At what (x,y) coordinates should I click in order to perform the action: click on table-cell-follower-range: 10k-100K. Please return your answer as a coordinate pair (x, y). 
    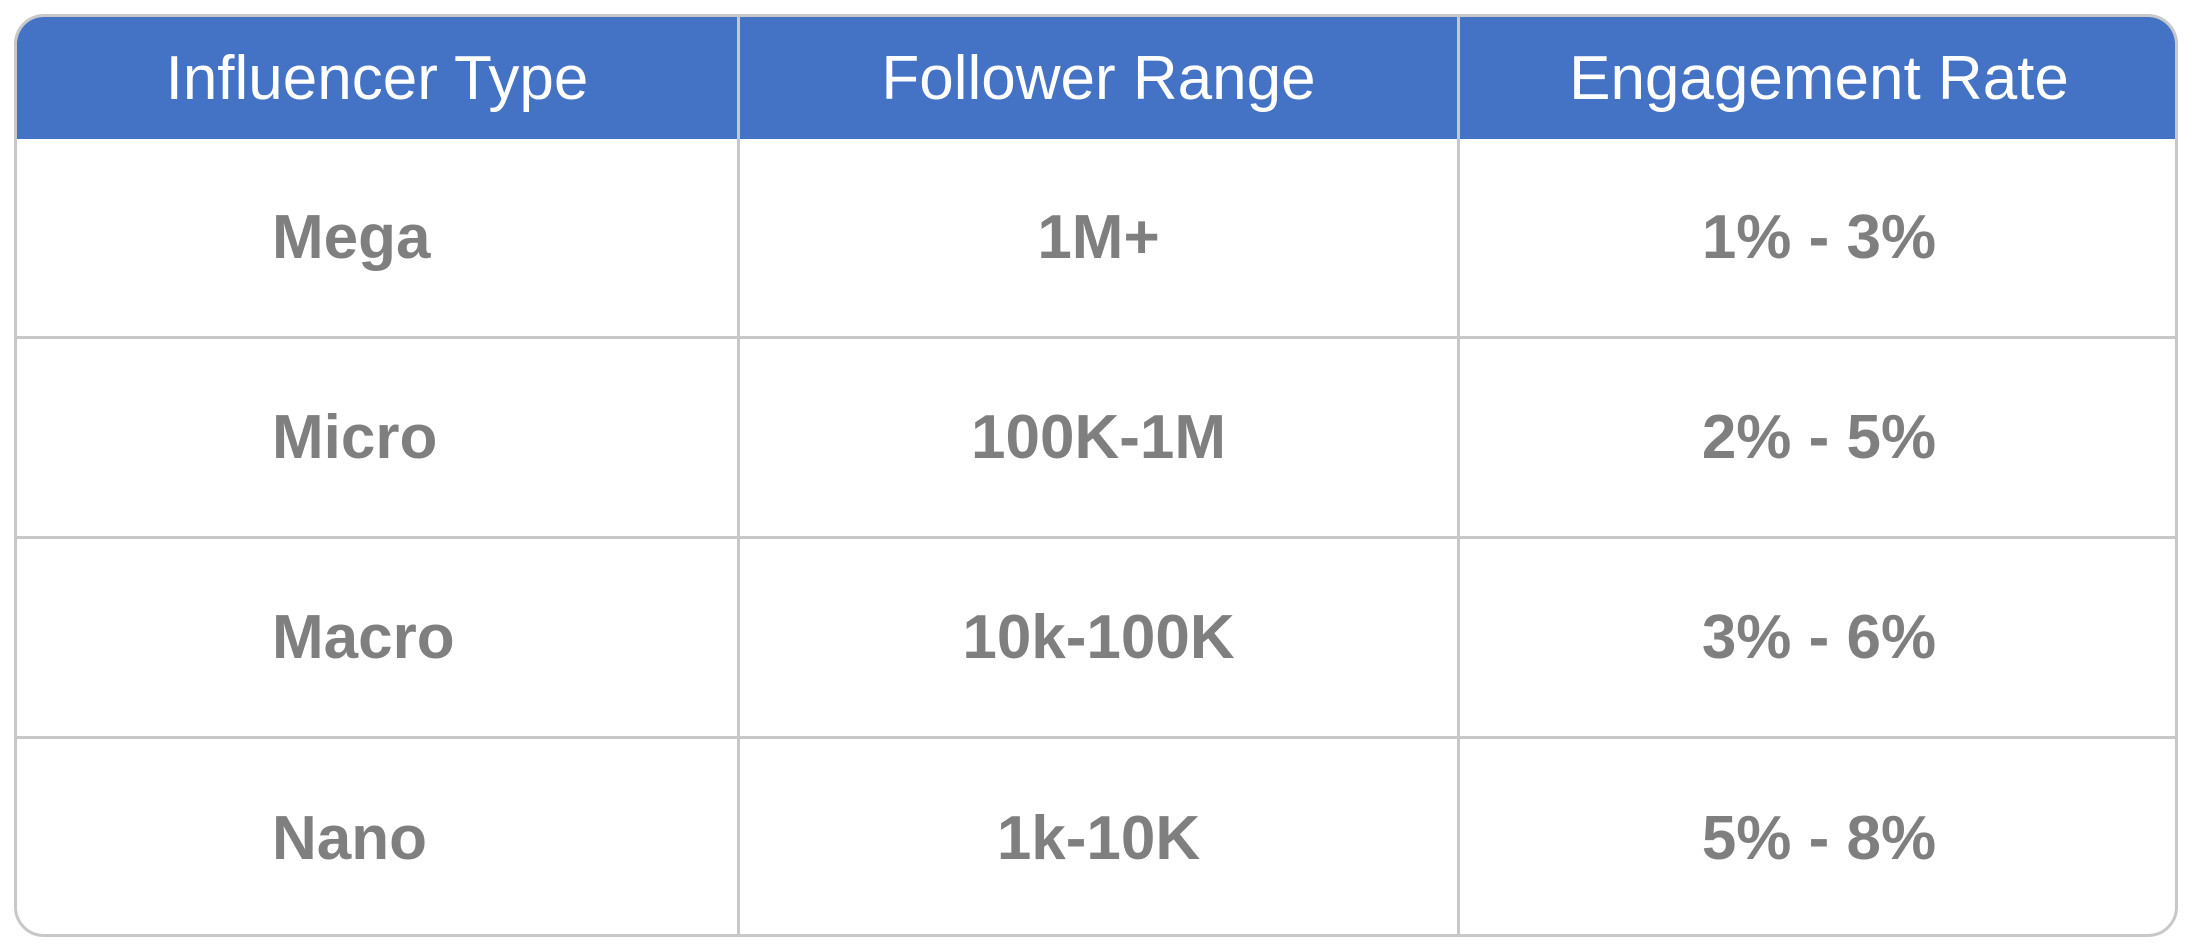
    Looking at the image, I should click on (1100, 639).